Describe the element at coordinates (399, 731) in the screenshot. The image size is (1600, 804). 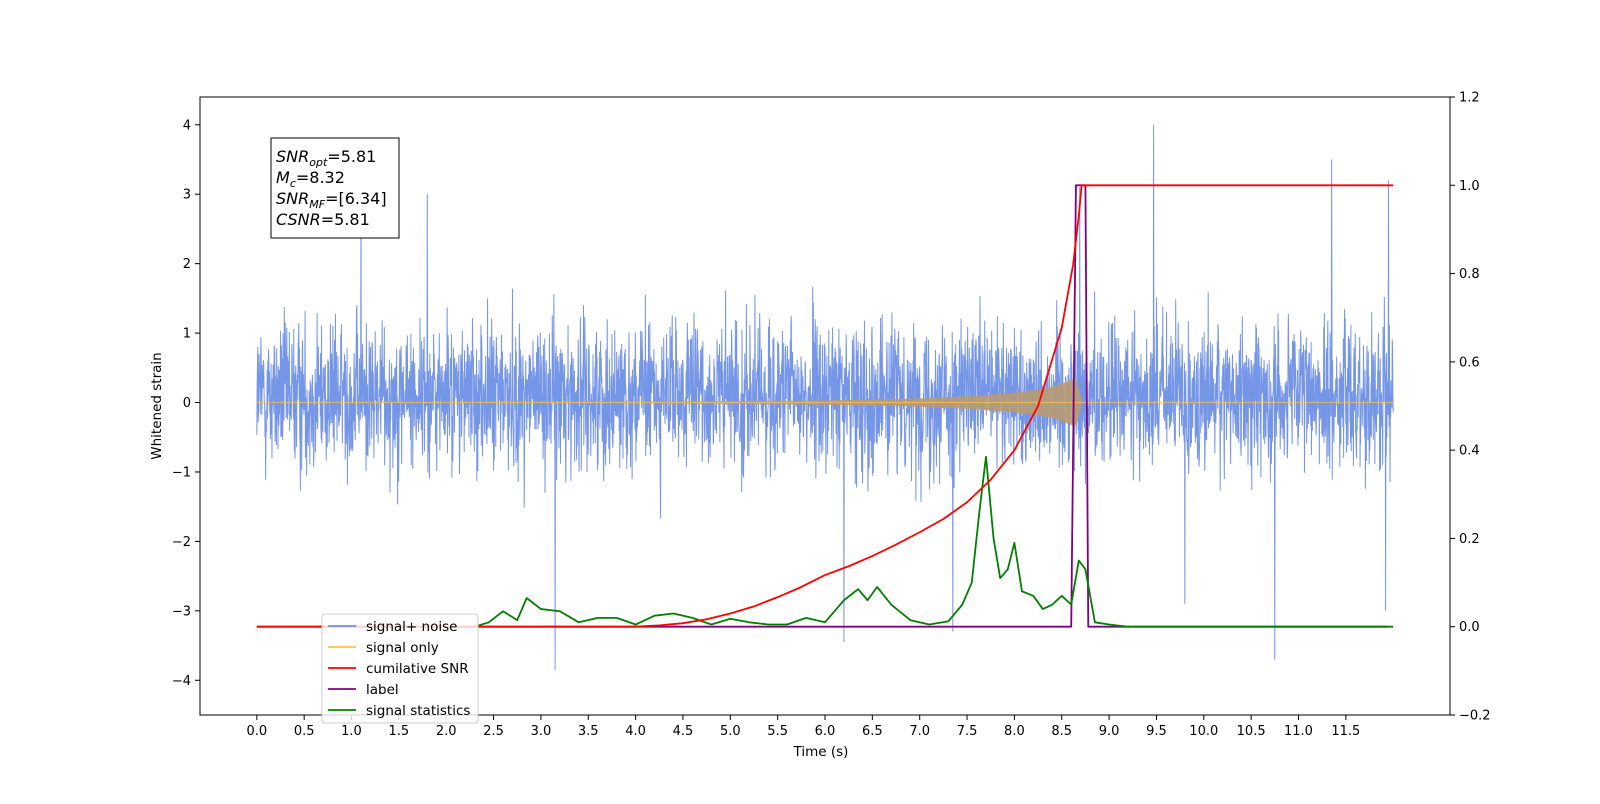
I see `x-tick-label: 1.5` at that location.